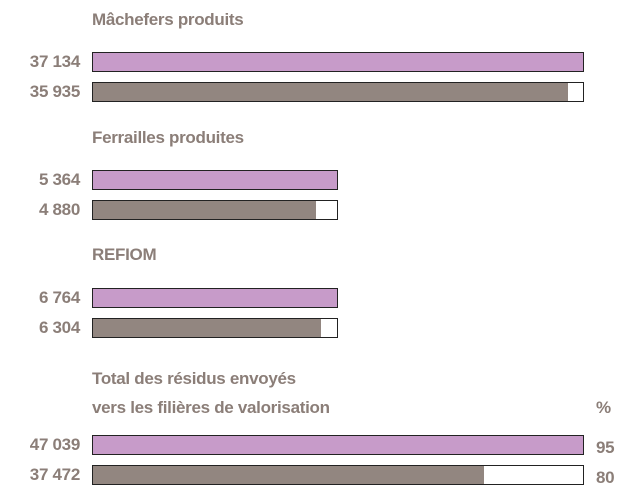 Image resolution: width=621 pixels, height=489 pixels. Describe the element at coordinates (59, 297) in the screenshot. I see `value-label: 6 764` at that location.